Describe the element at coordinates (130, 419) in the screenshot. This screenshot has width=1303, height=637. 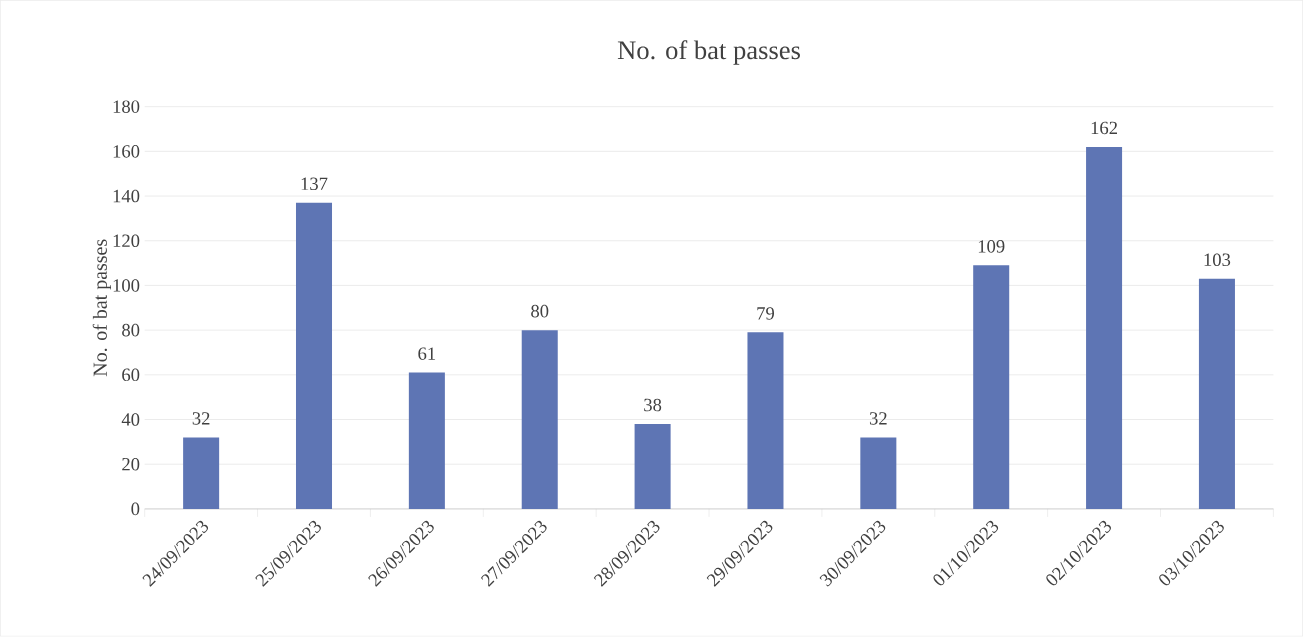
I see `y-tick-label: 40` at that location.